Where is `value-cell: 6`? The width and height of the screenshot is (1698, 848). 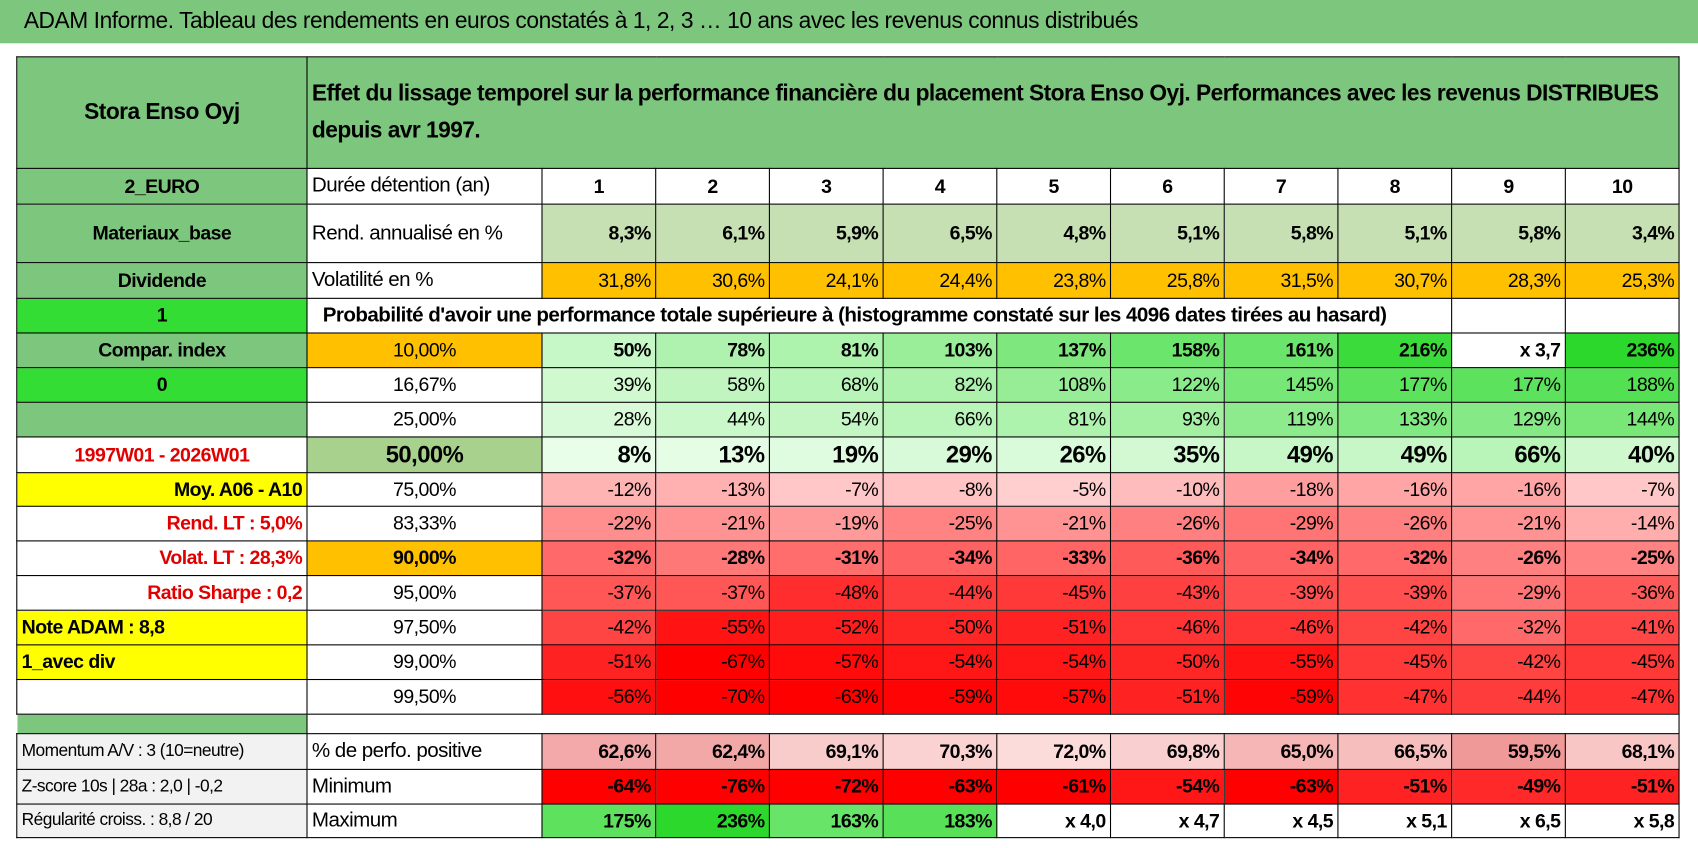 value-cell: 6 is located at coordinates (1167, 186).